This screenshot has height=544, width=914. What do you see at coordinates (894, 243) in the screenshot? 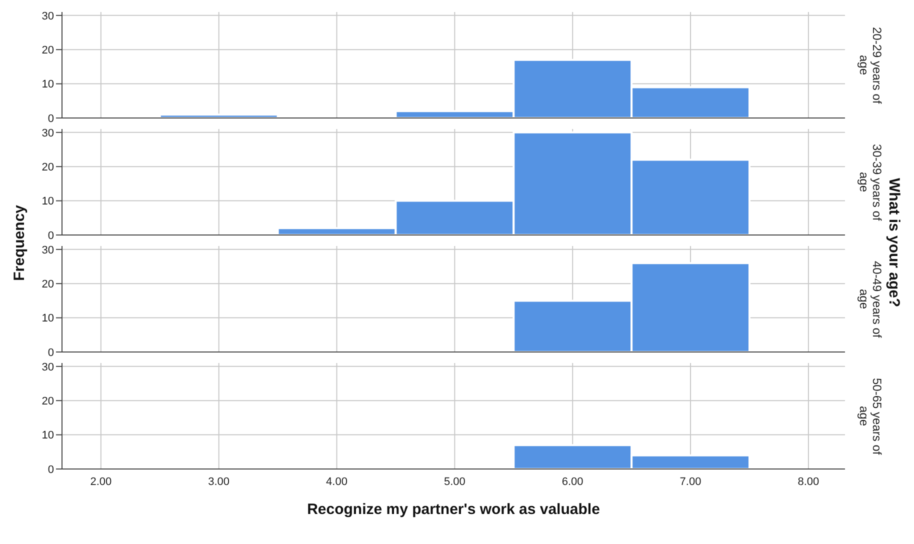
I see `text: What is your age?` at bounding box center [894, 243].